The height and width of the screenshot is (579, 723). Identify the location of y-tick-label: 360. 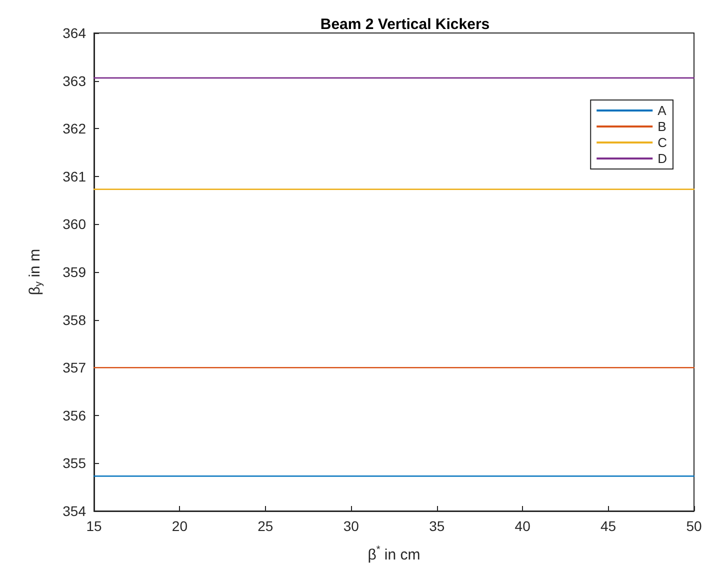
(74, 224).